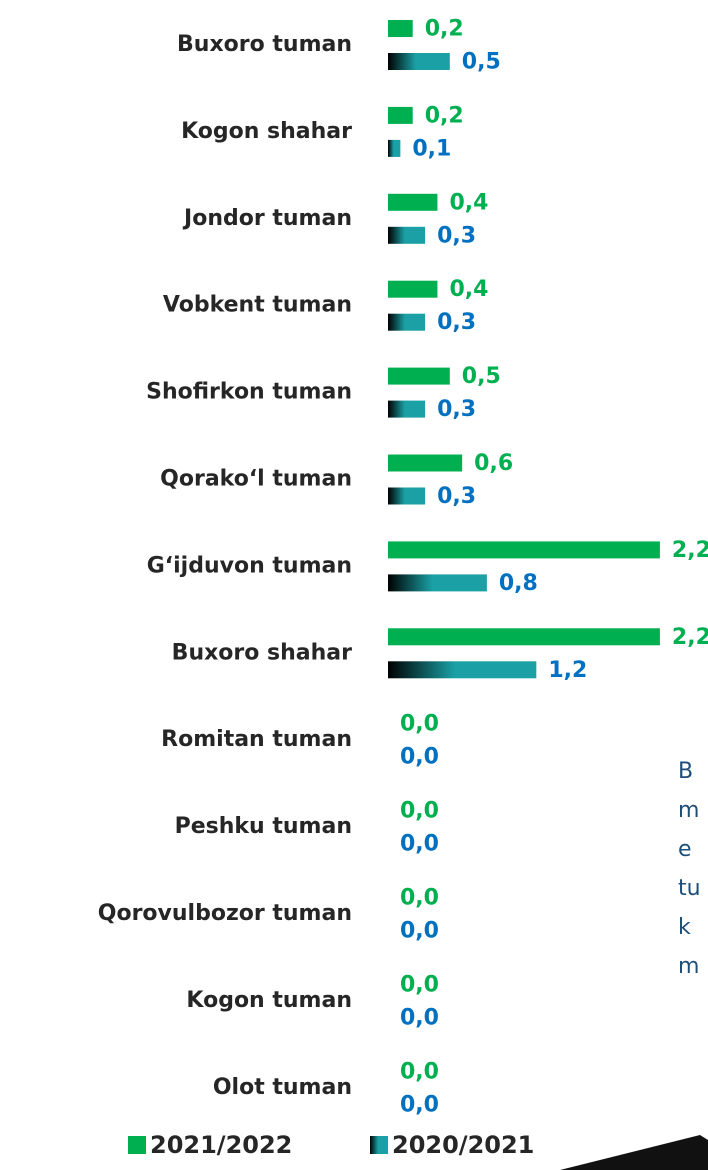 The width and height of the screenshot is (708, 1170). Describe the element at coordinates (518, 583) in the screenshot. I see `value-label: 0,8` at that location.